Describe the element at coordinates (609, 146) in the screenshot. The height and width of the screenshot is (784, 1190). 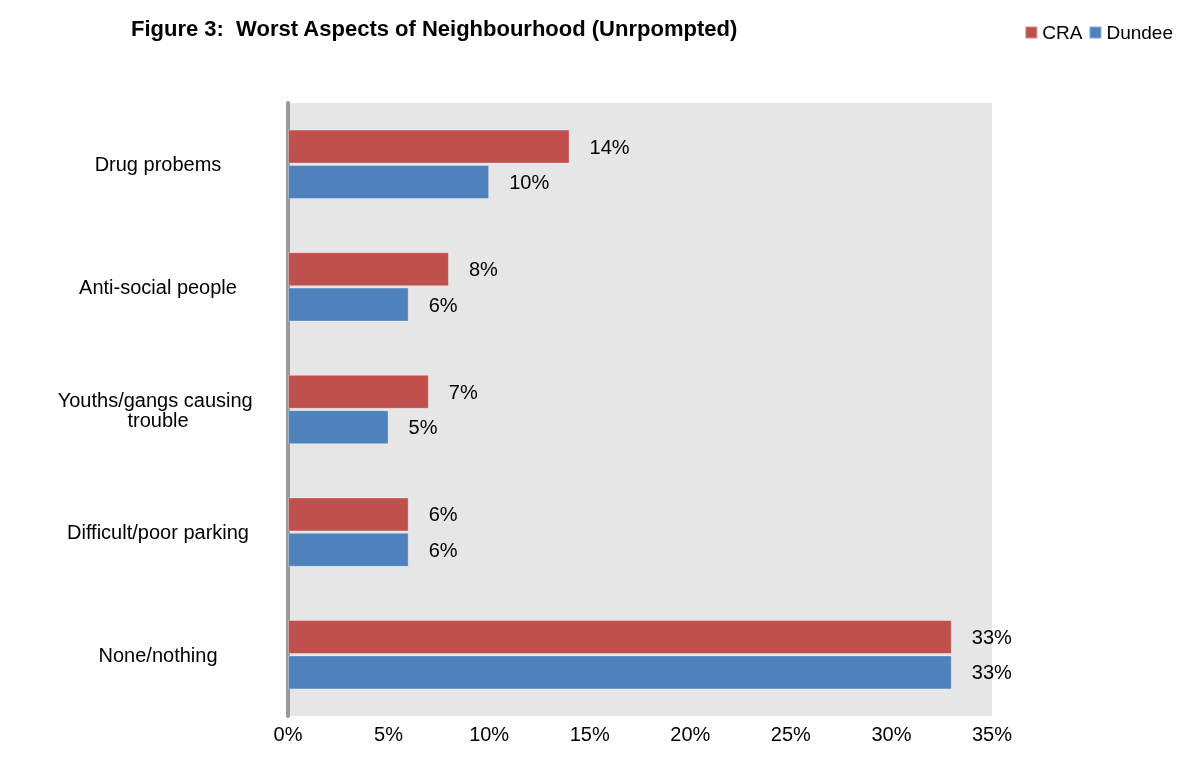
I see `data-label: 14%` at that location.